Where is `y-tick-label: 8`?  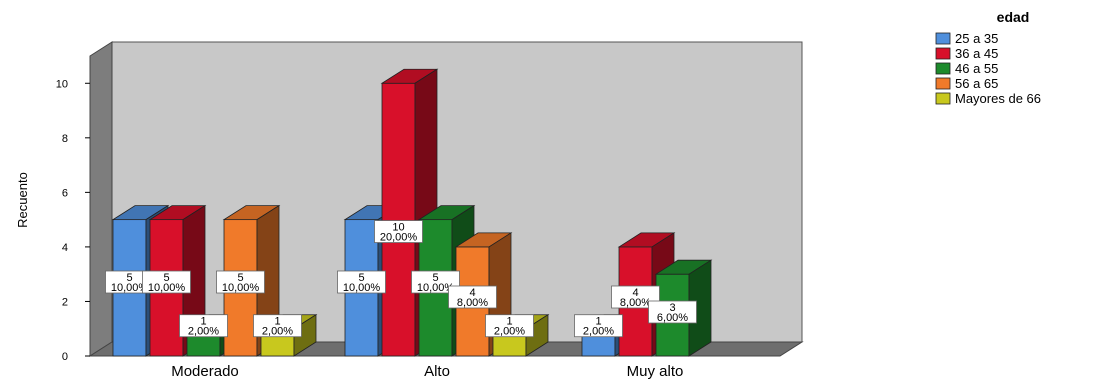
y-tick-label: 8 is located at coordinates (65, 139).